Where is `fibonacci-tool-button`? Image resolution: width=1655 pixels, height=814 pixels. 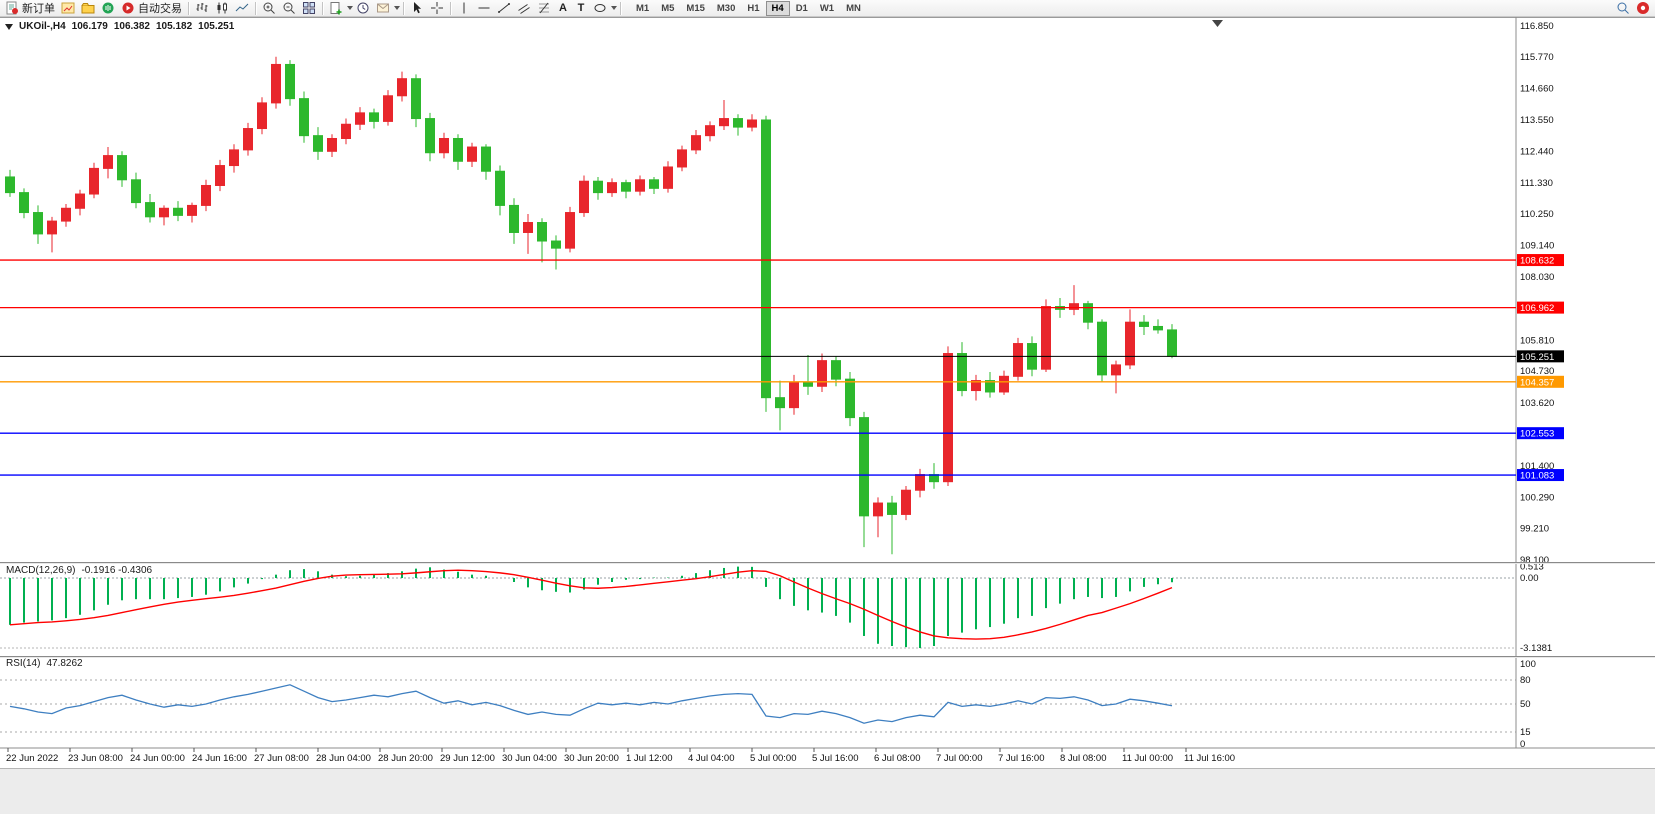 fibonacci-tool-button is located at coordinates (544, 8).